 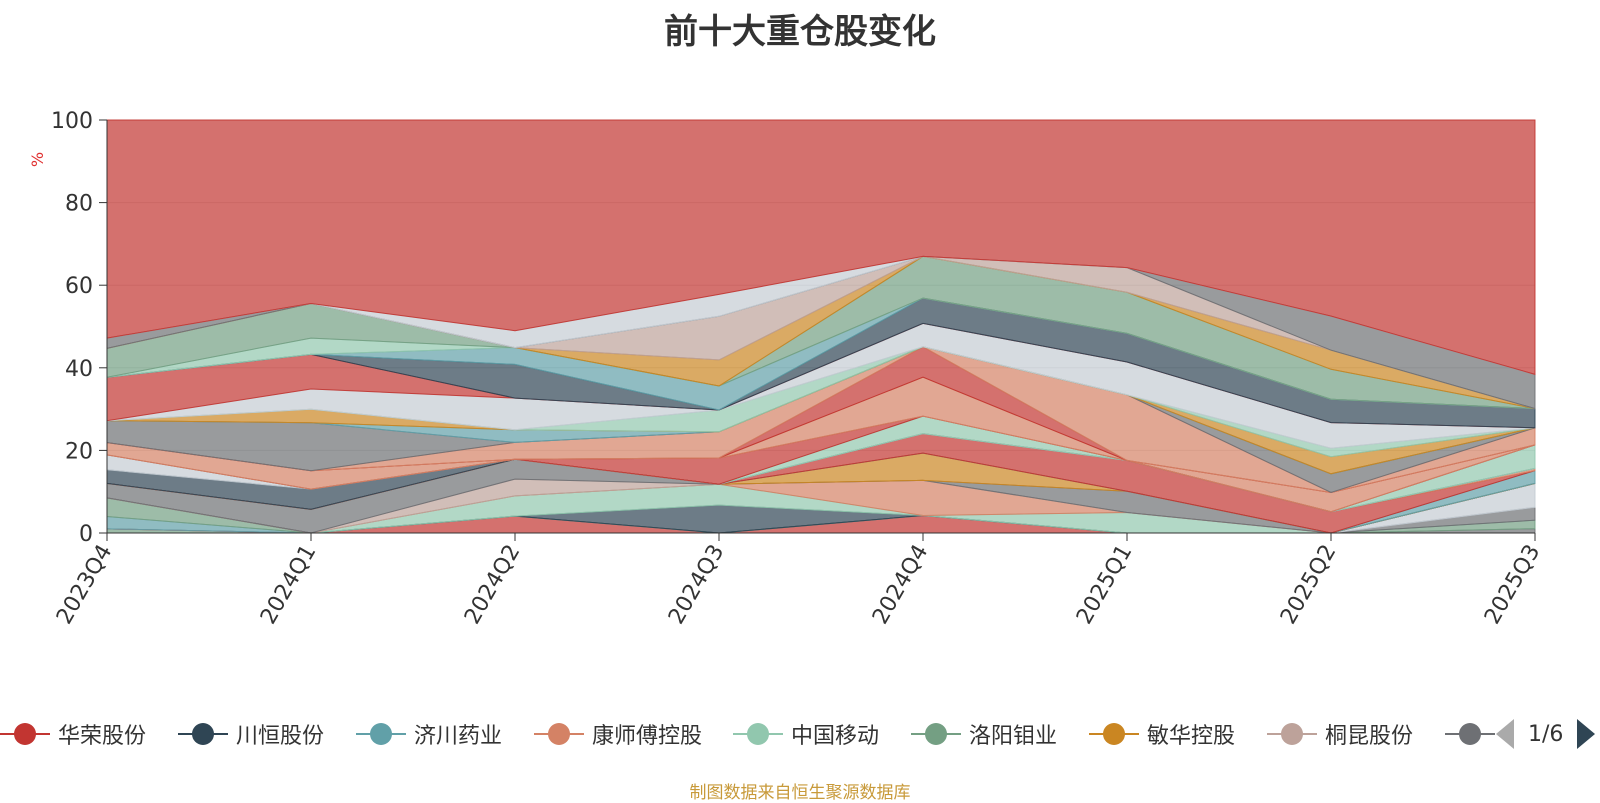 I want to click on legend-label: 川恒股份, so click(x=280, y=736).